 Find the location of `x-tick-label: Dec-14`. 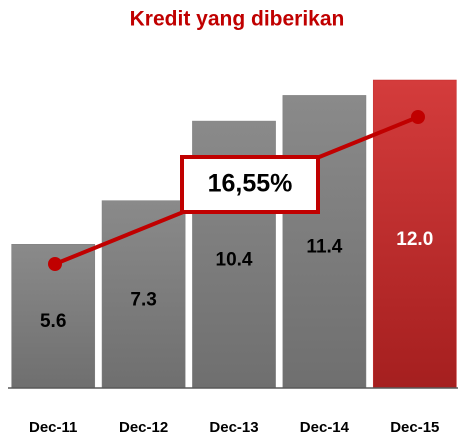

x-tick-label: Dec-14 is located at coordinates (325, 427).